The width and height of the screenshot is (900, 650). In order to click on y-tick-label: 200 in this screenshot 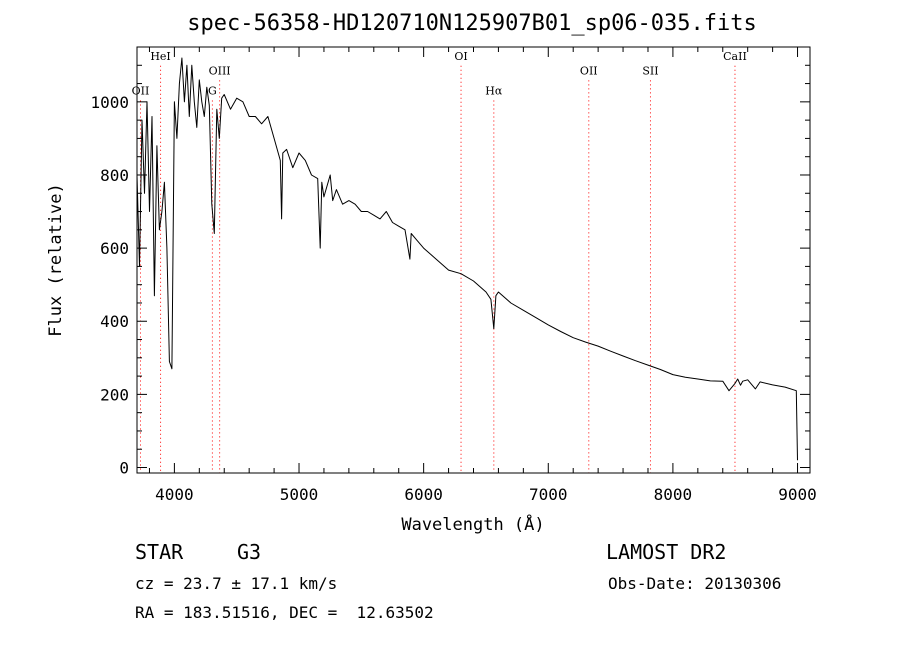, I will do `click(114, 394)`.